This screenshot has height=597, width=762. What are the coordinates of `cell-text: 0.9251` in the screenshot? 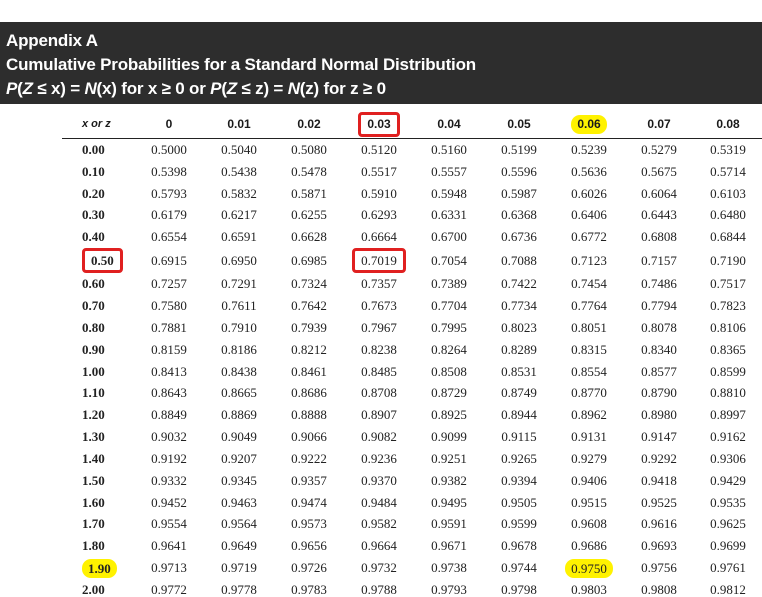 It's located at (449, 458).